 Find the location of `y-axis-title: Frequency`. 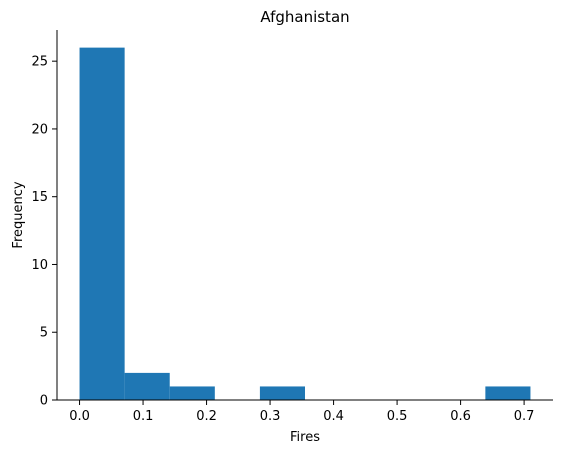

y-axis-title: Frequency is located at coordinates (18, 214).